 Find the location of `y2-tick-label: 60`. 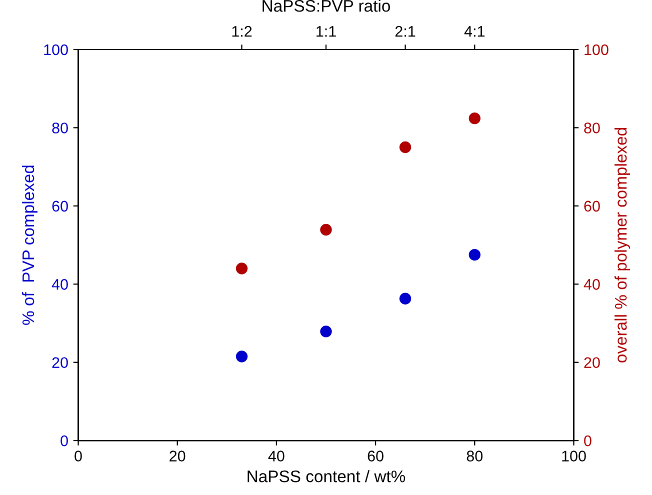

y2-tick-label: 60 is located at coordinates (592, 206).